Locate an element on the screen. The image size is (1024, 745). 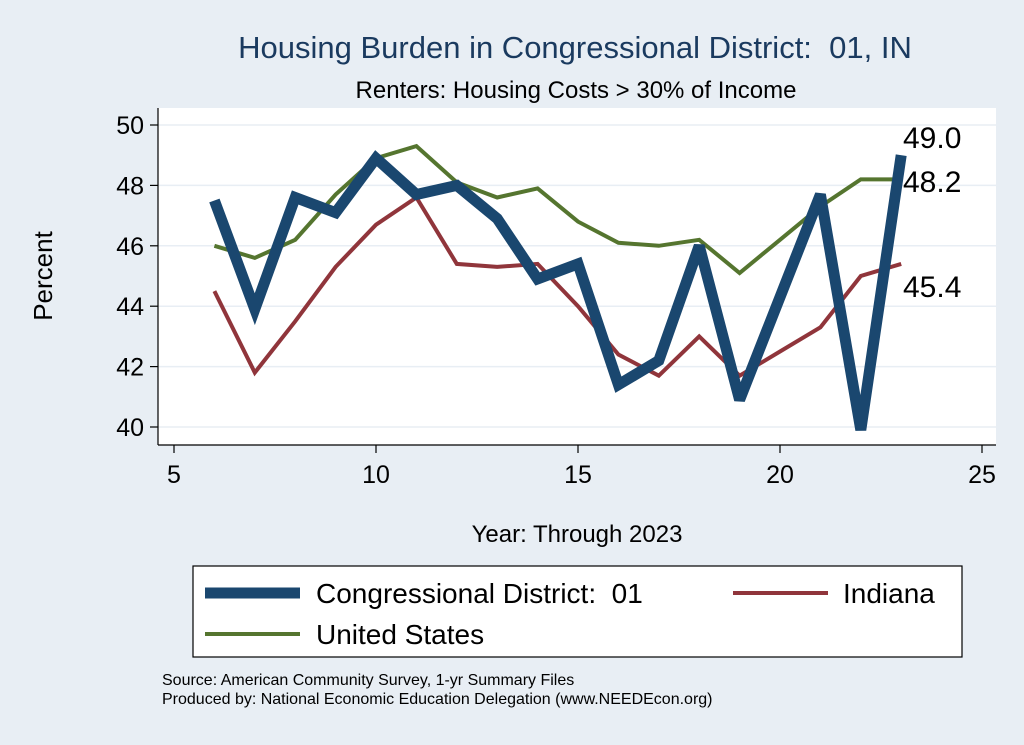
x-axis-label: Year: Through 2023 is located at coordinates (577, 534).